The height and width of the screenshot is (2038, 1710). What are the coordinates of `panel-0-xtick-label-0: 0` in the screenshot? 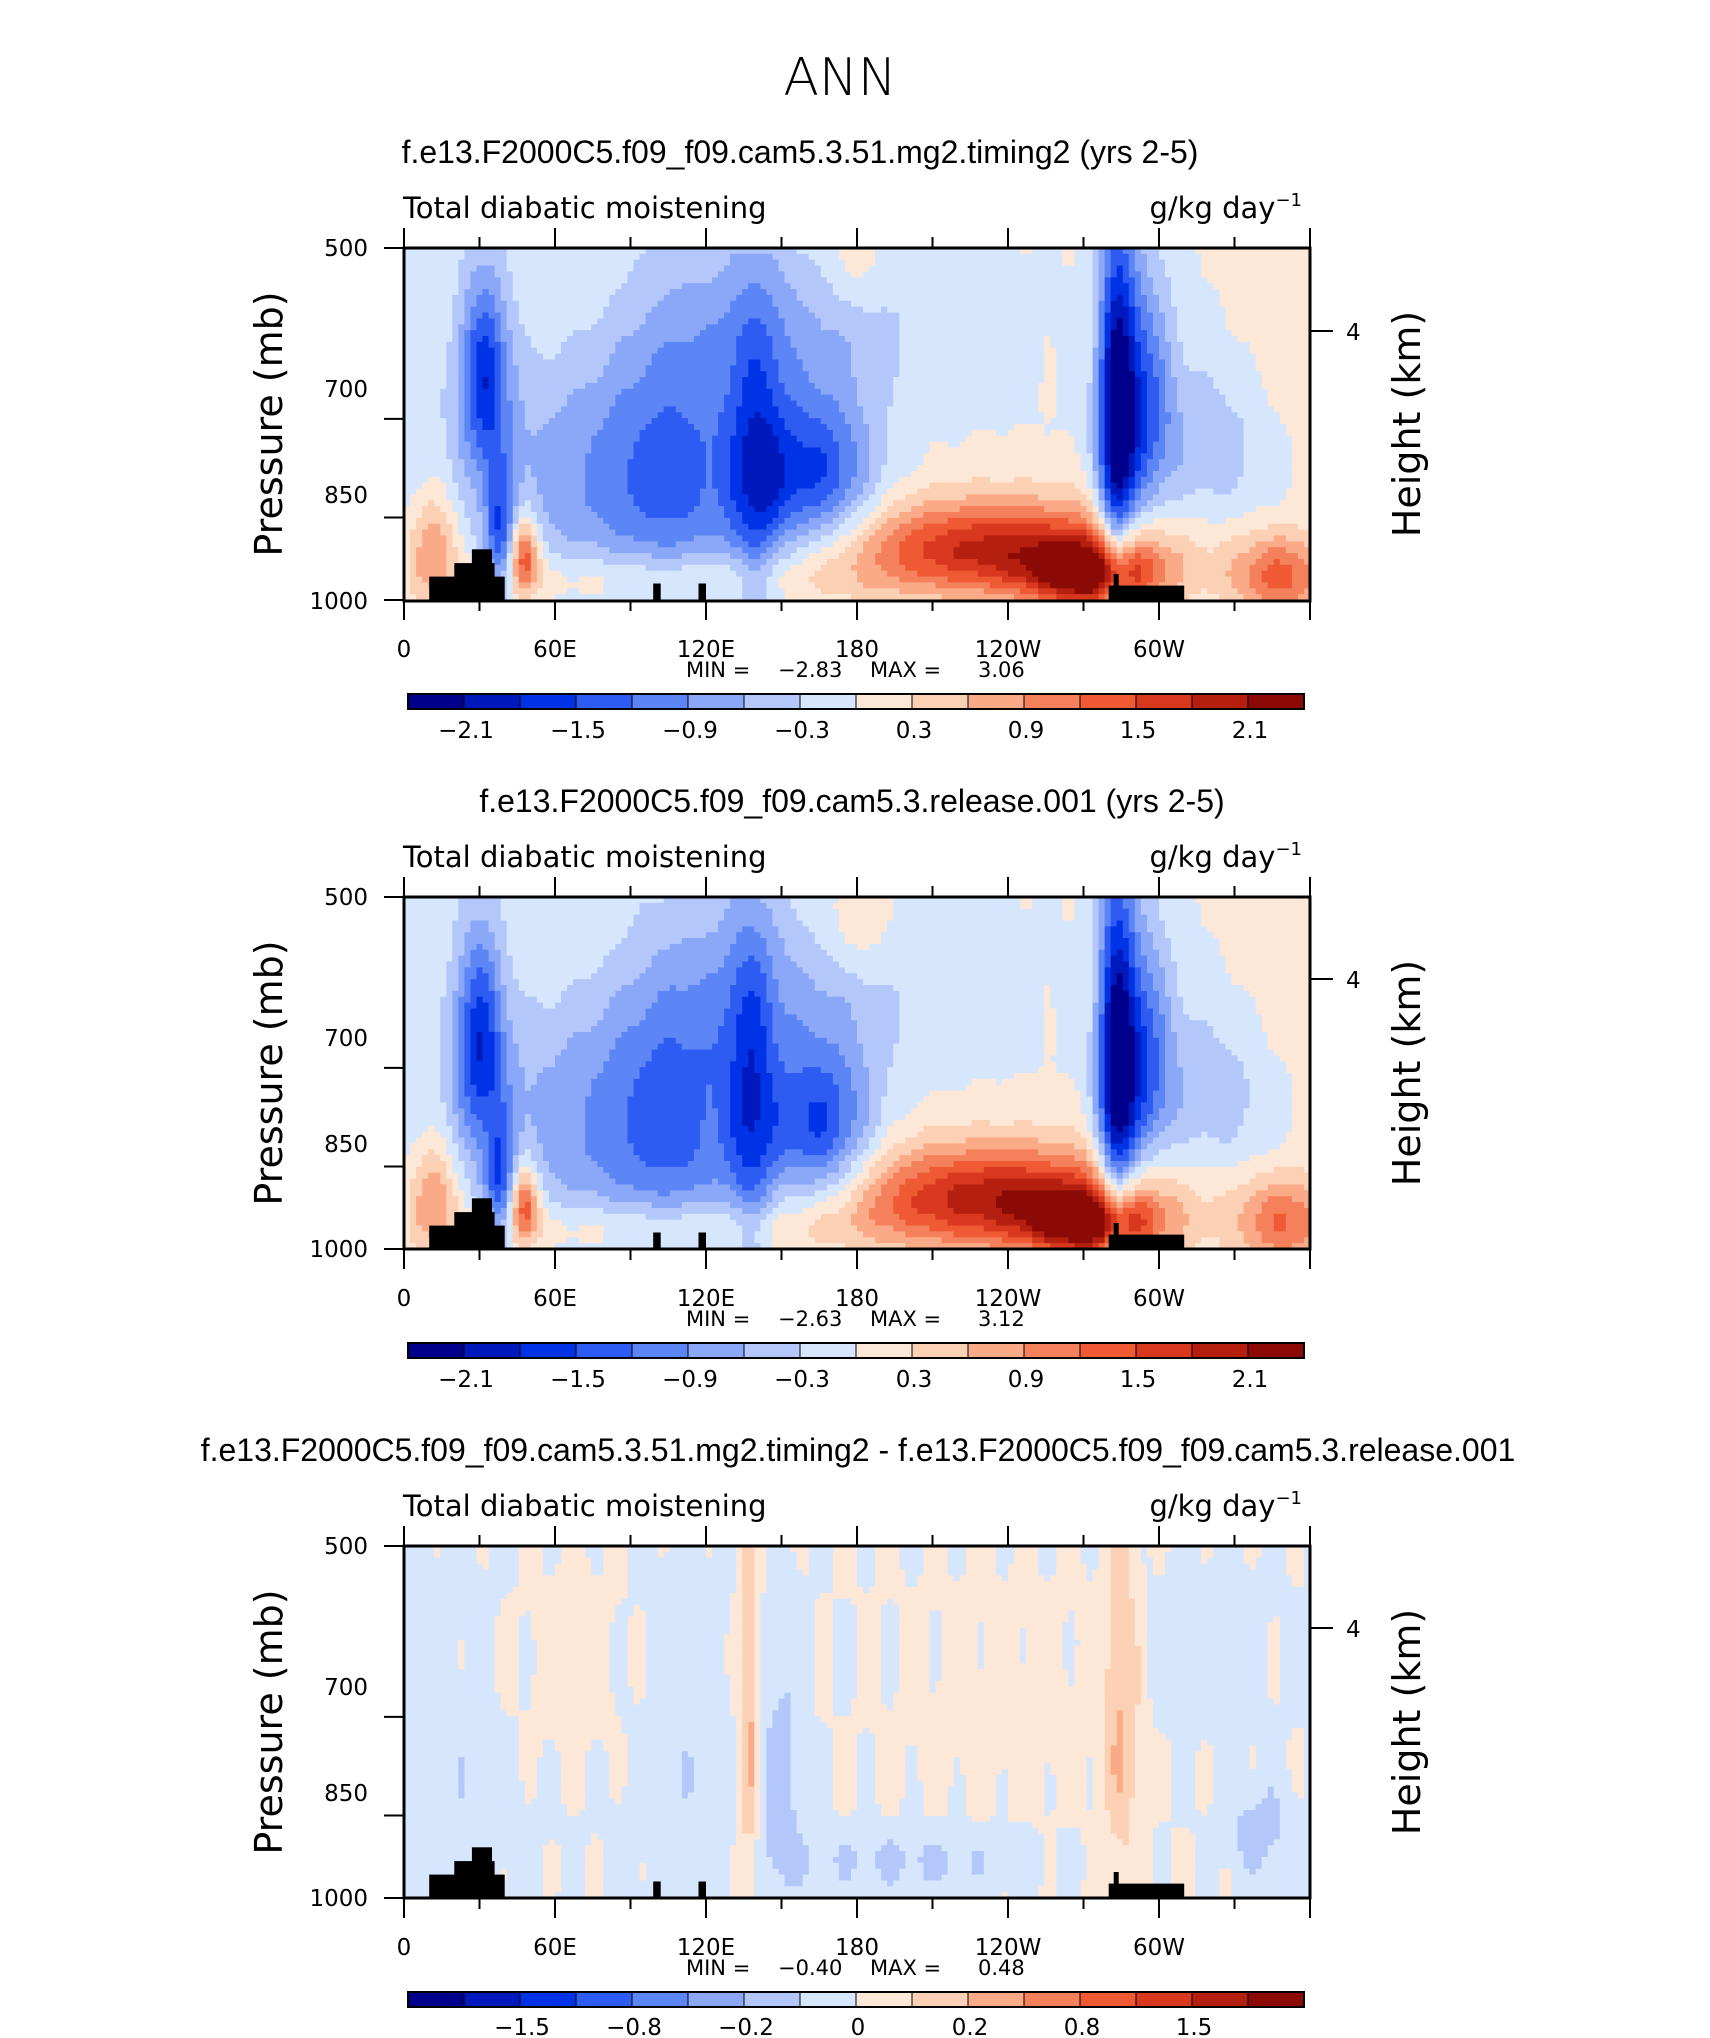 It's located at (404, 650).